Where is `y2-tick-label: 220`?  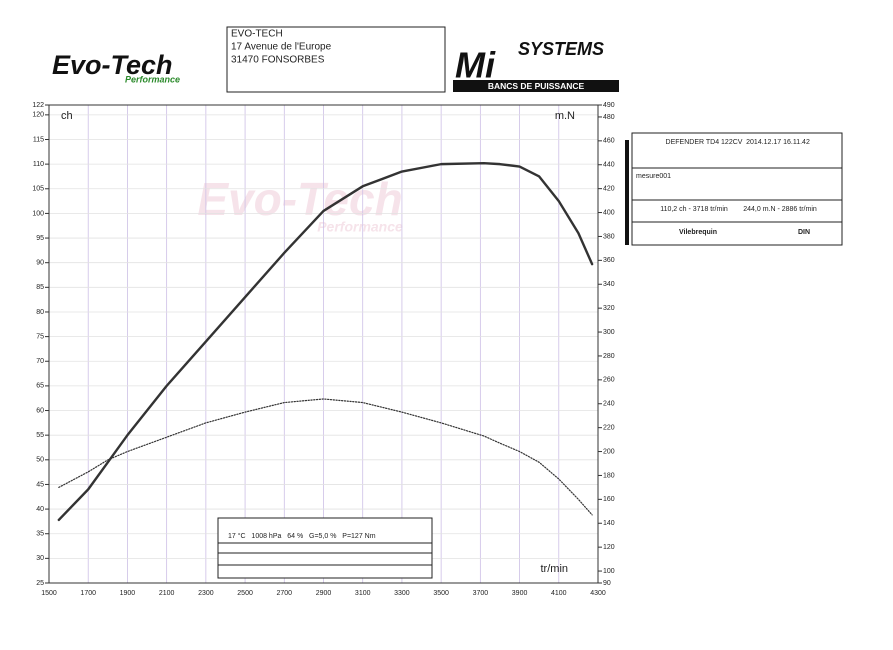 y2-tick-label: 220 is located at coordinates (609, 427).